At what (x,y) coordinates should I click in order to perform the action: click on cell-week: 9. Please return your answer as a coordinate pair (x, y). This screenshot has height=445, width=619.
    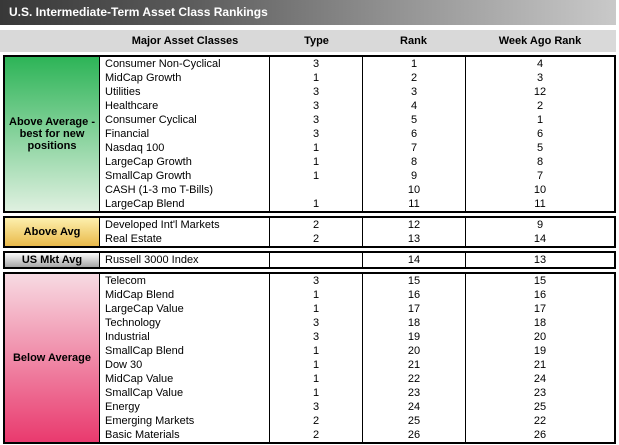
    Looking at the image, I should click on (540, 225).